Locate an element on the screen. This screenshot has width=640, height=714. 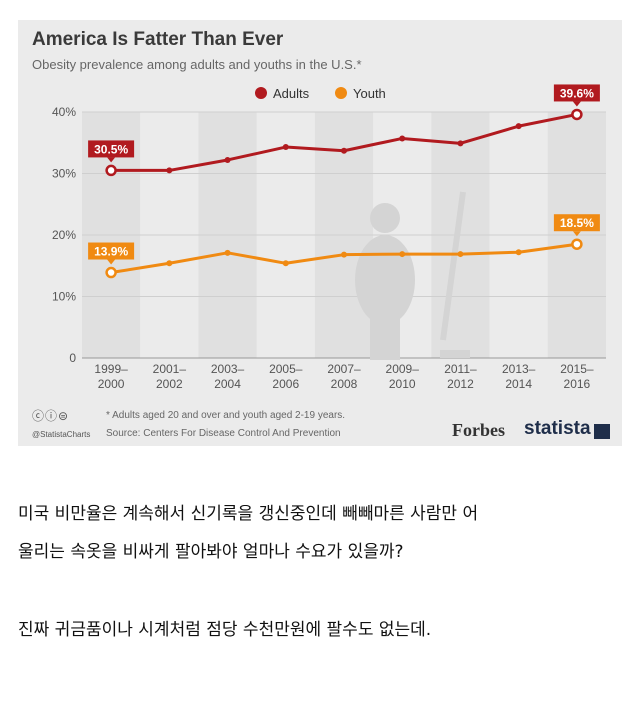
statista-logo: statista is located at coordinates (557, 428).